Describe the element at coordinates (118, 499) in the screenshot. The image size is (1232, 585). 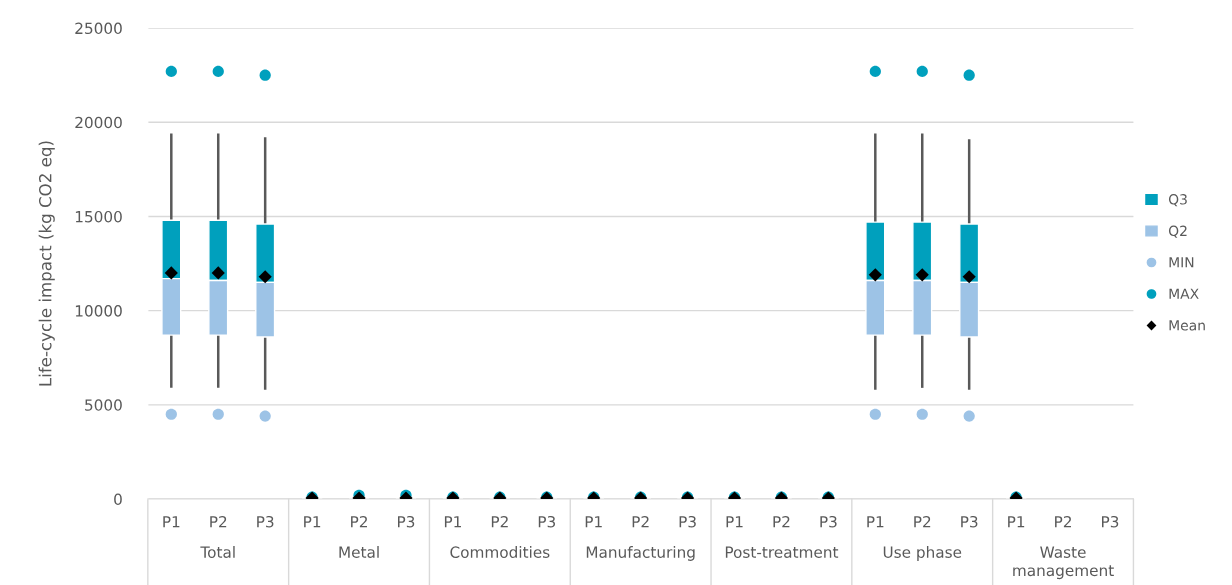
I see `y-tick-label: 0` at that location.